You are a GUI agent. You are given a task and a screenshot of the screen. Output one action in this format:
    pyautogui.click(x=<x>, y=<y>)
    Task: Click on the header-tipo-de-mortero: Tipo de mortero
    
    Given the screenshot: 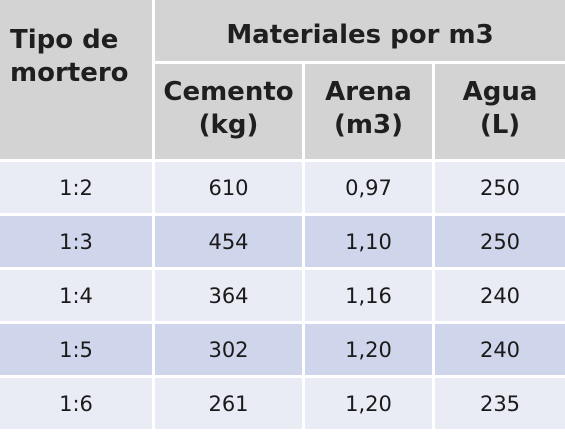 What is the action you would take?
    pyautogui.click(x=77, y=81)
    